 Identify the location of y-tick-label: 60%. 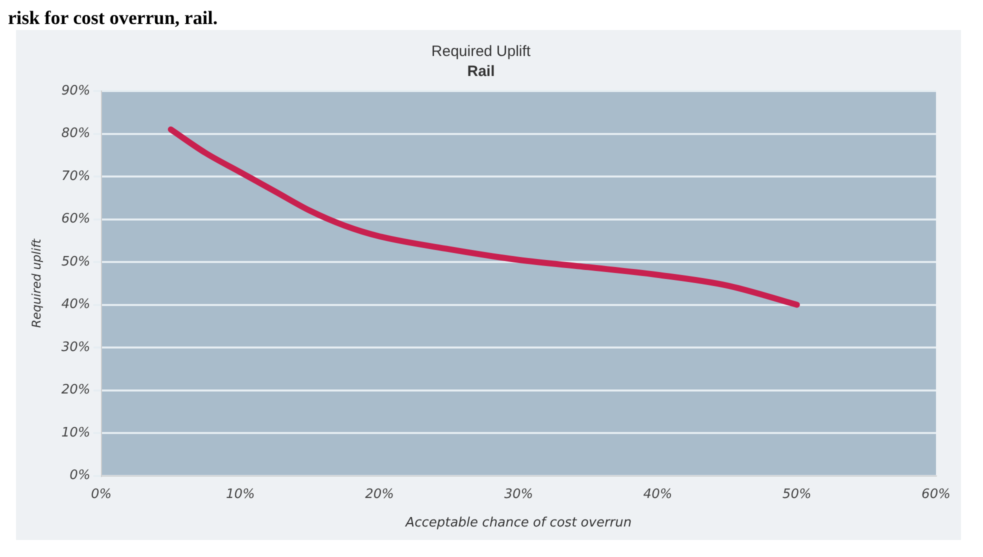
(75, 219).